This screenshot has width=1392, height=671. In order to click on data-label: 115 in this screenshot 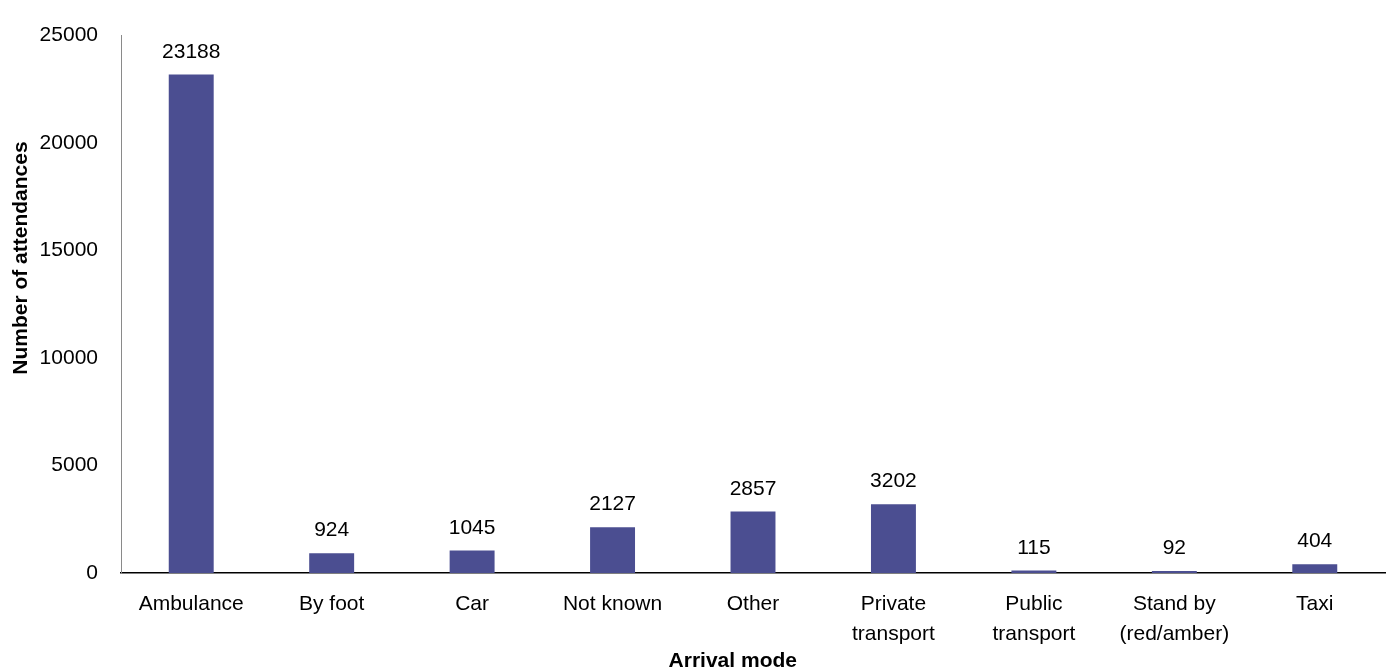, I will do `click(1034, 546)`.